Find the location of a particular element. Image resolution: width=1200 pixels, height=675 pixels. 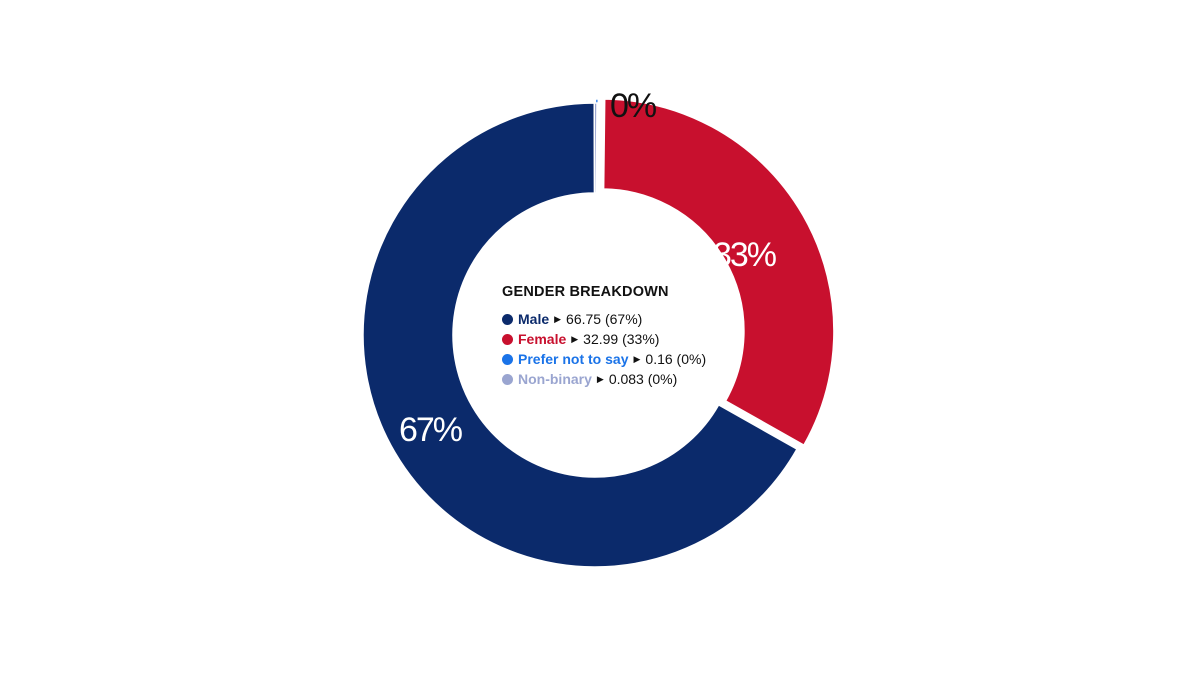

slice-label-female: 33% is located at coordinates (745, 255).